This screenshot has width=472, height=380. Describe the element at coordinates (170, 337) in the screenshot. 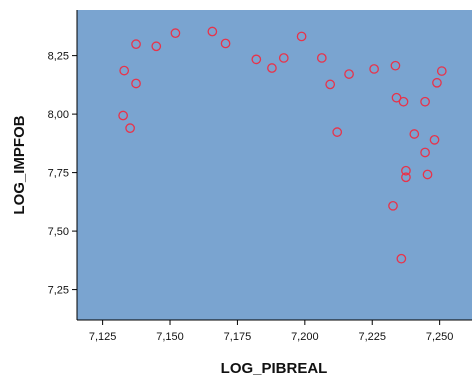

I see `x-tick-label: 7,150` at that location.